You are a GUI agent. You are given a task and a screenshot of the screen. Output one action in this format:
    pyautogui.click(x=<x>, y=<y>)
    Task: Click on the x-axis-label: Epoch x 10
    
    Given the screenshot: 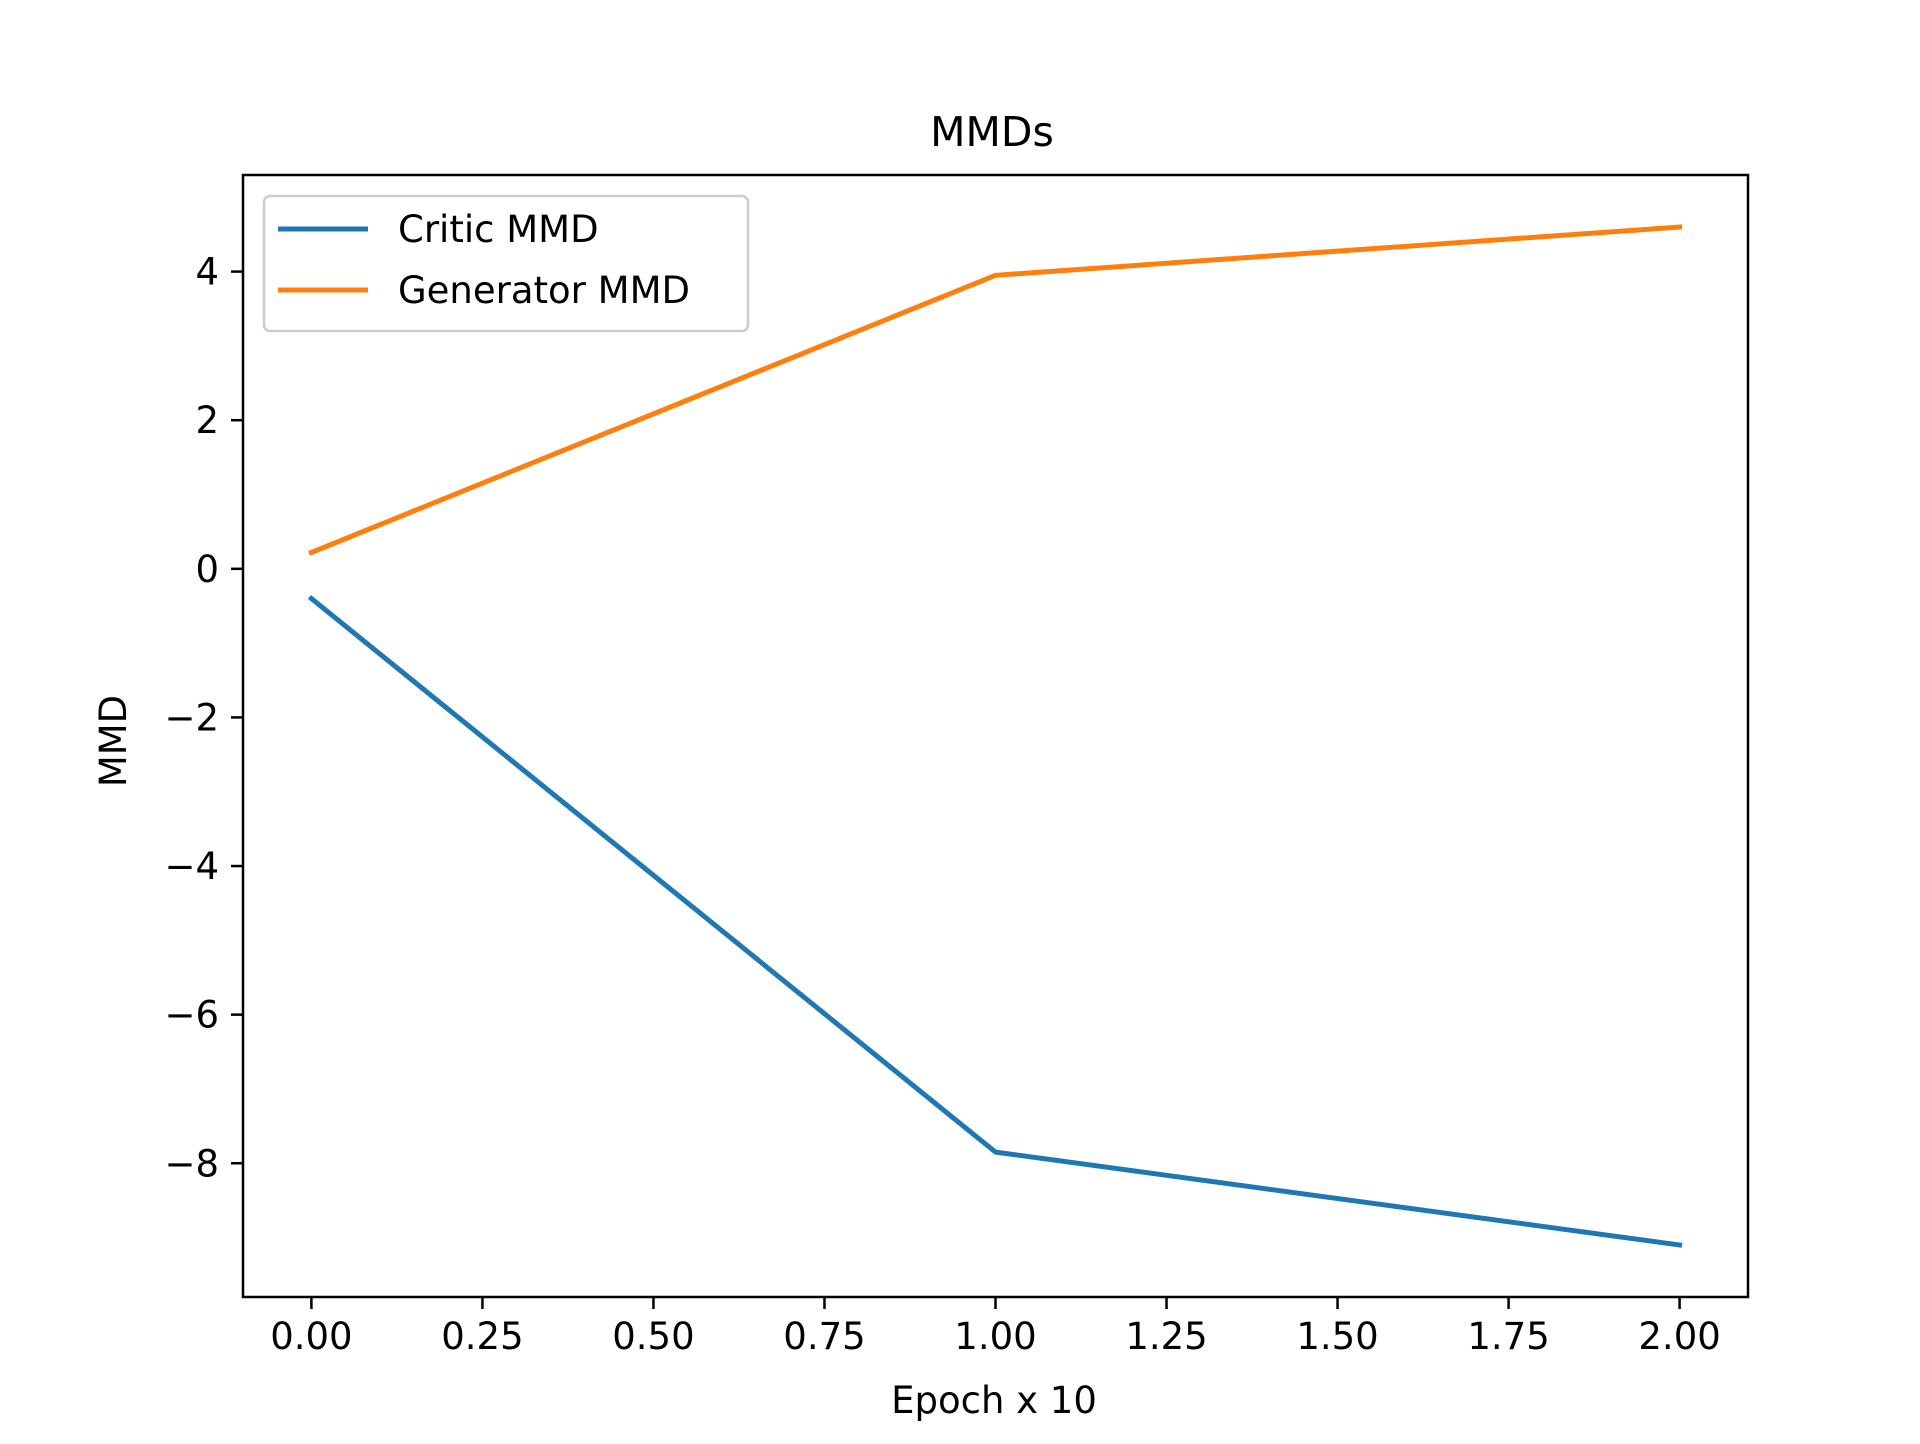 What is the action you would take?
    pyautogui.click(x=994, y=1400)
    